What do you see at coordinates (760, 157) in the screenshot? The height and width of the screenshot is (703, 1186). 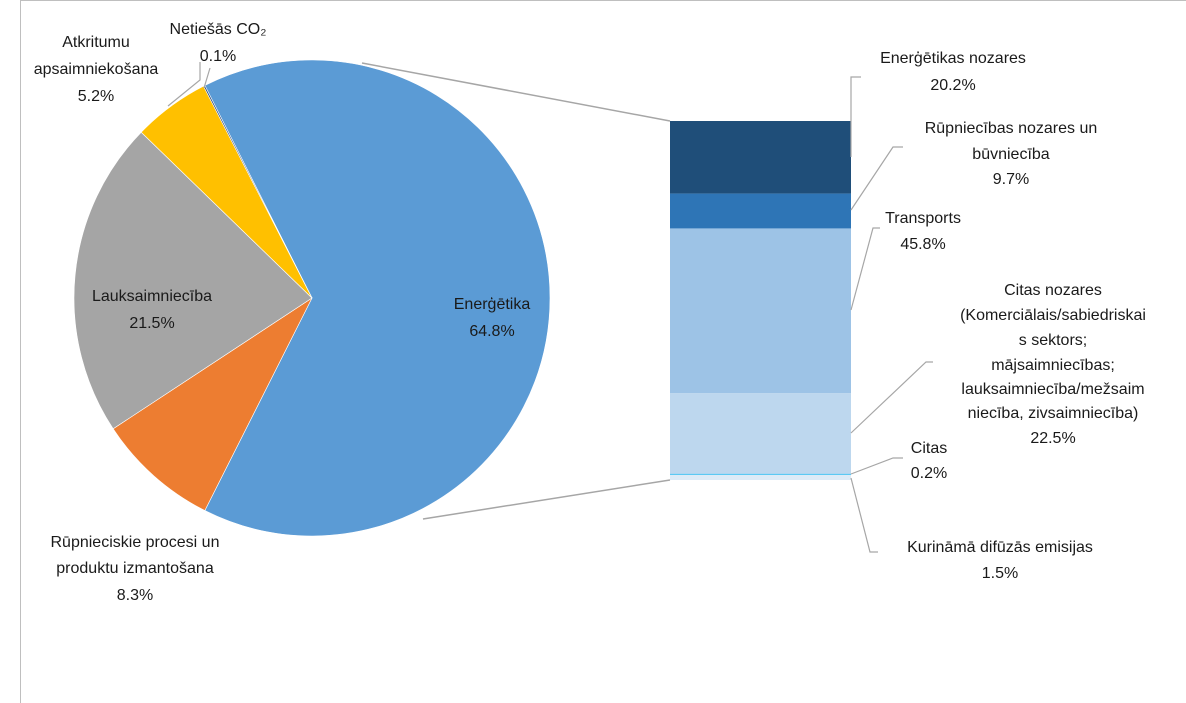 I see `bar-segment-energetikas-nozares` at bounding box center [760, 157].